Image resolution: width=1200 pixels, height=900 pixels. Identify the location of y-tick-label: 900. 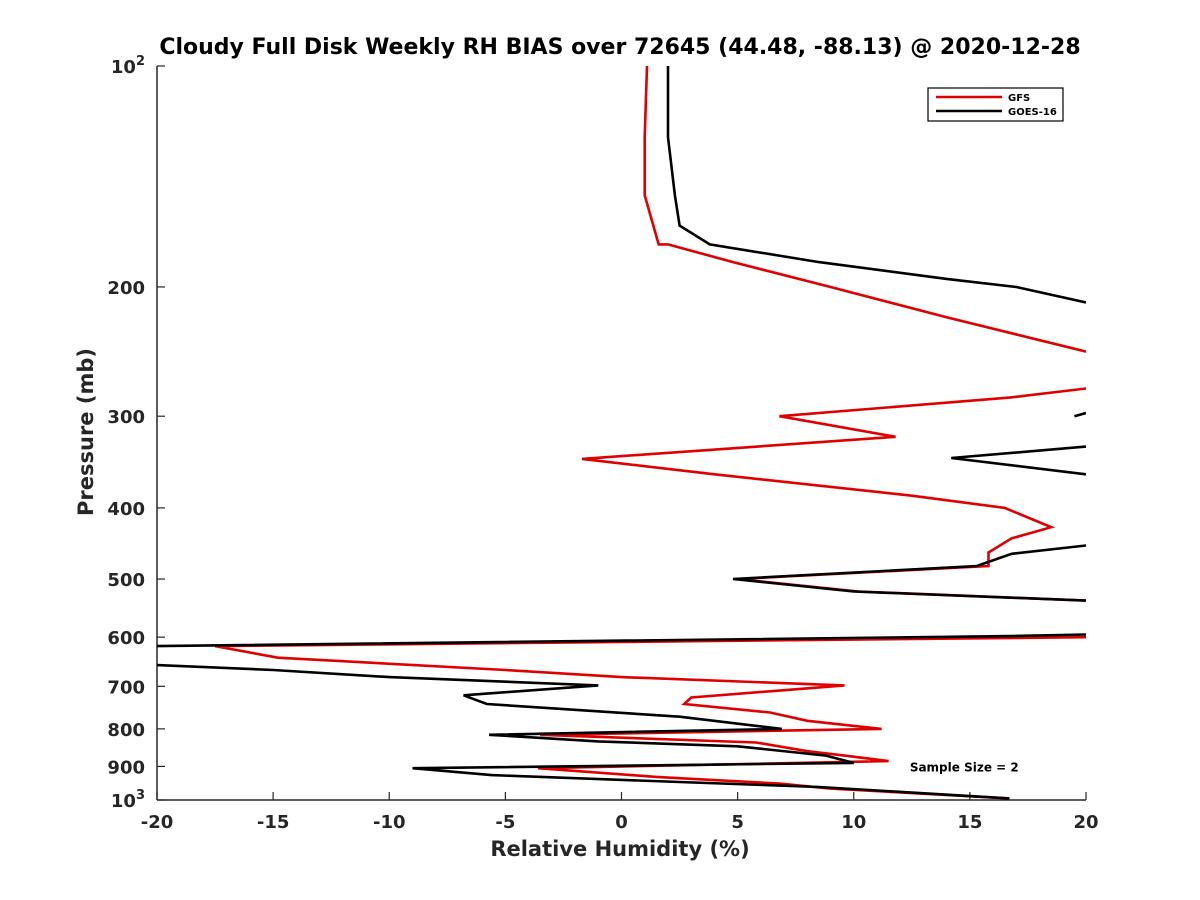
(126, 767).